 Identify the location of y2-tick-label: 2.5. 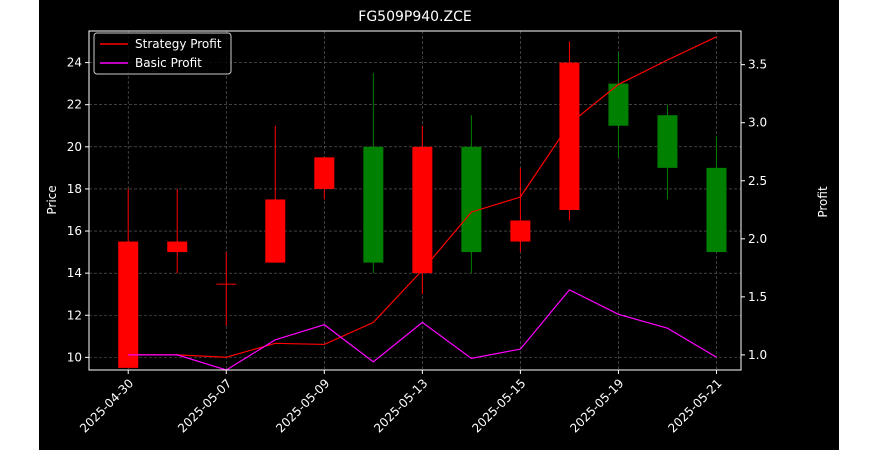
(757, 181).